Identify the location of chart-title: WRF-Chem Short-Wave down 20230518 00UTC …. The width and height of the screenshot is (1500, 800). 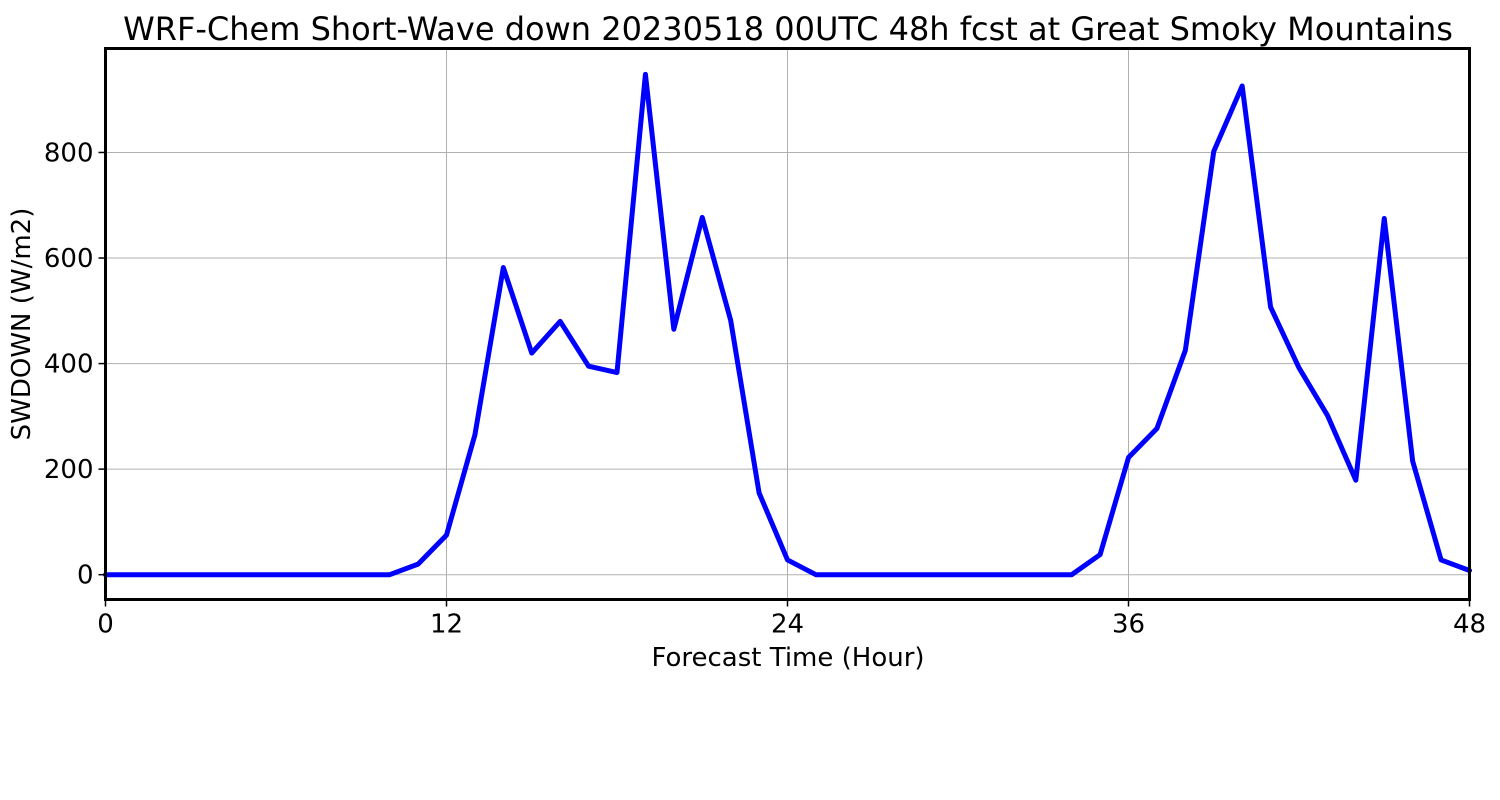
(788, 29).